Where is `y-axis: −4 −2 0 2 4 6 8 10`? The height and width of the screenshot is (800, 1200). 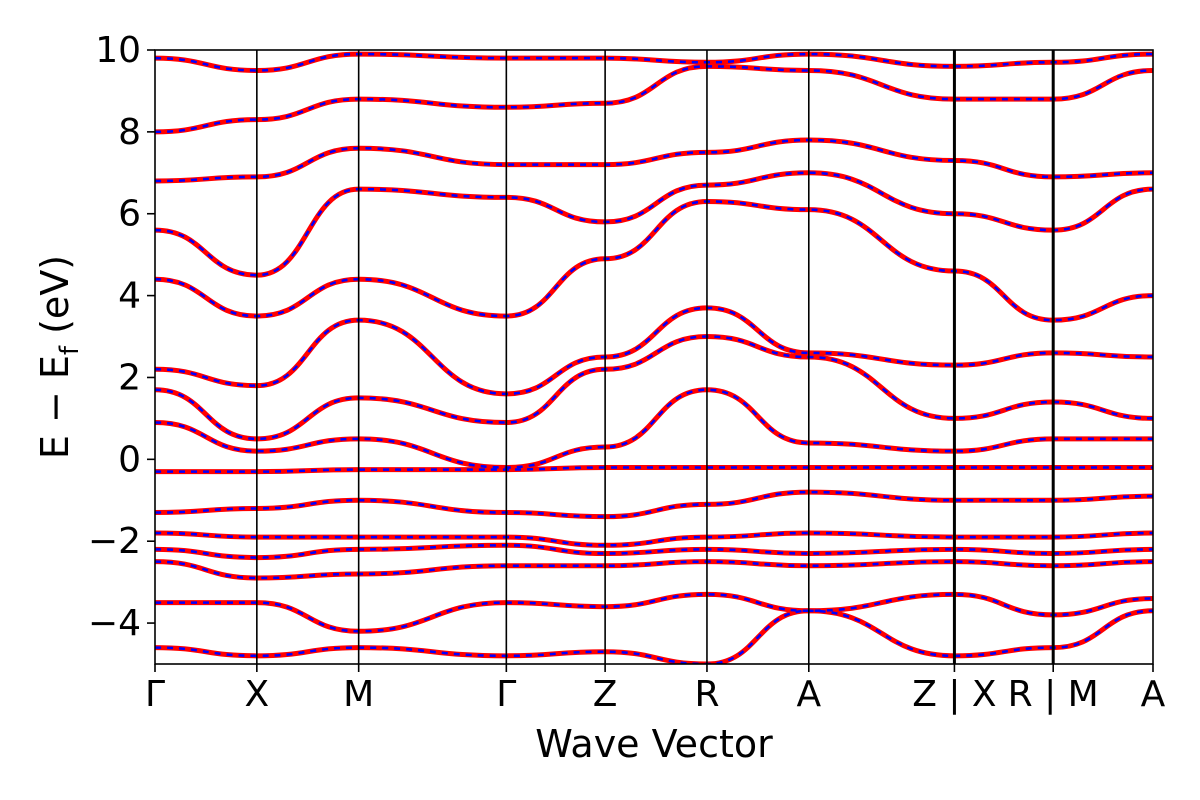 y-axis: −4 −2 0 2 4 6 8 10 is located at coordinates (121, 337).